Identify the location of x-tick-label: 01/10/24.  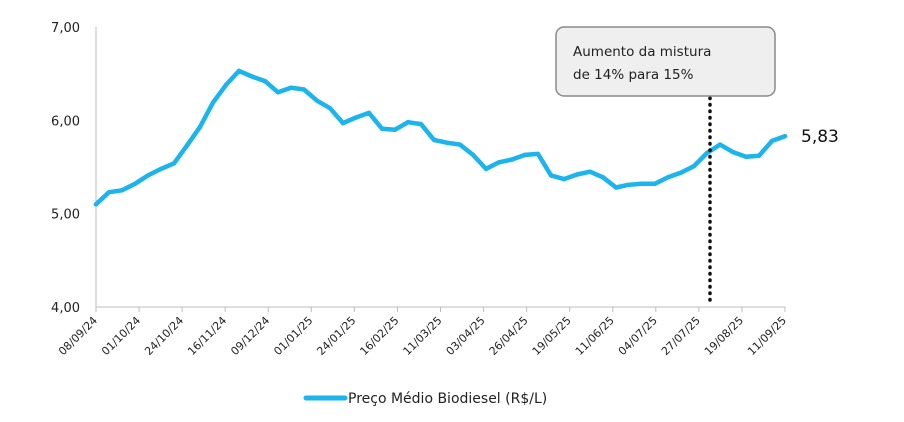
(121, 336).